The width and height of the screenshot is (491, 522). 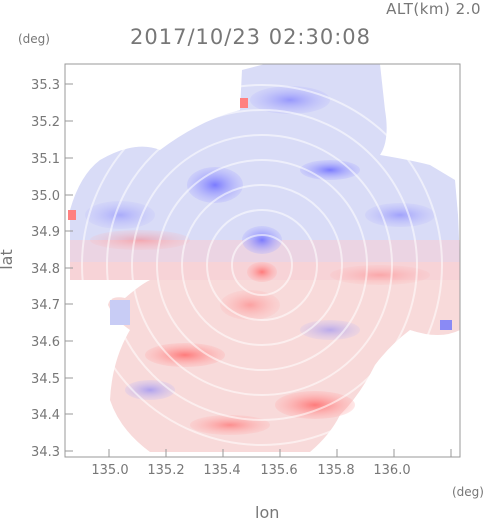 I want to click on x-tick-label: 135.2, so click(x=165, y=470).